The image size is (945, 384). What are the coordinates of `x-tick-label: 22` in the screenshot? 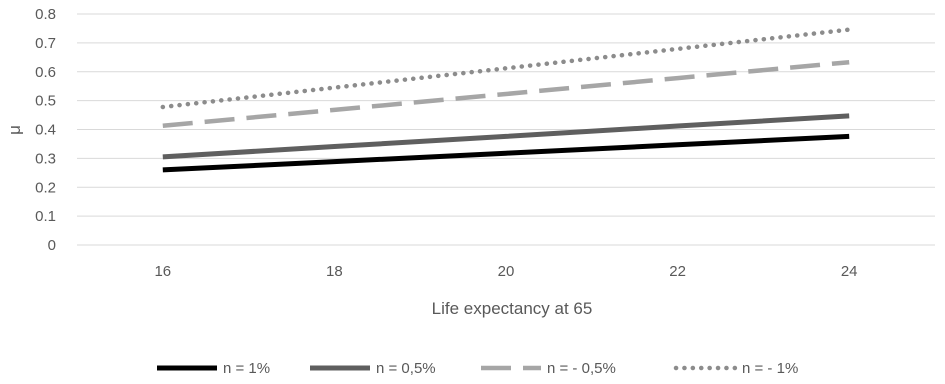 It's located at (677, 271).